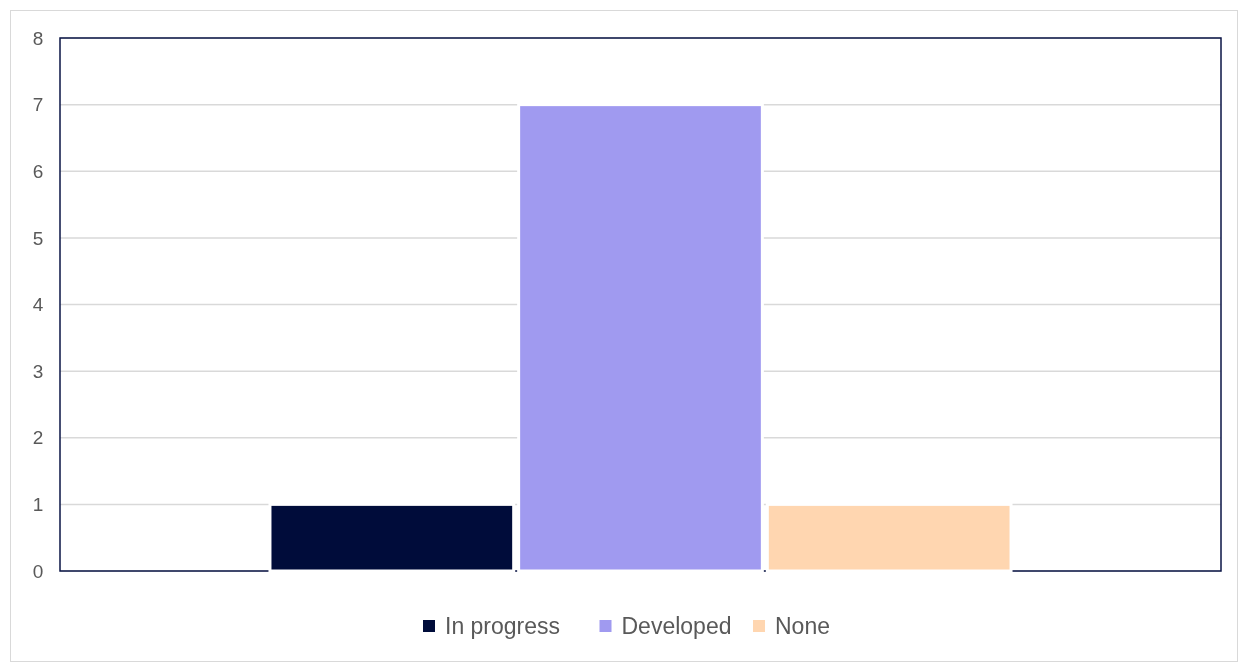  I want to click on y-tick-label: 8, so click(38, 38).